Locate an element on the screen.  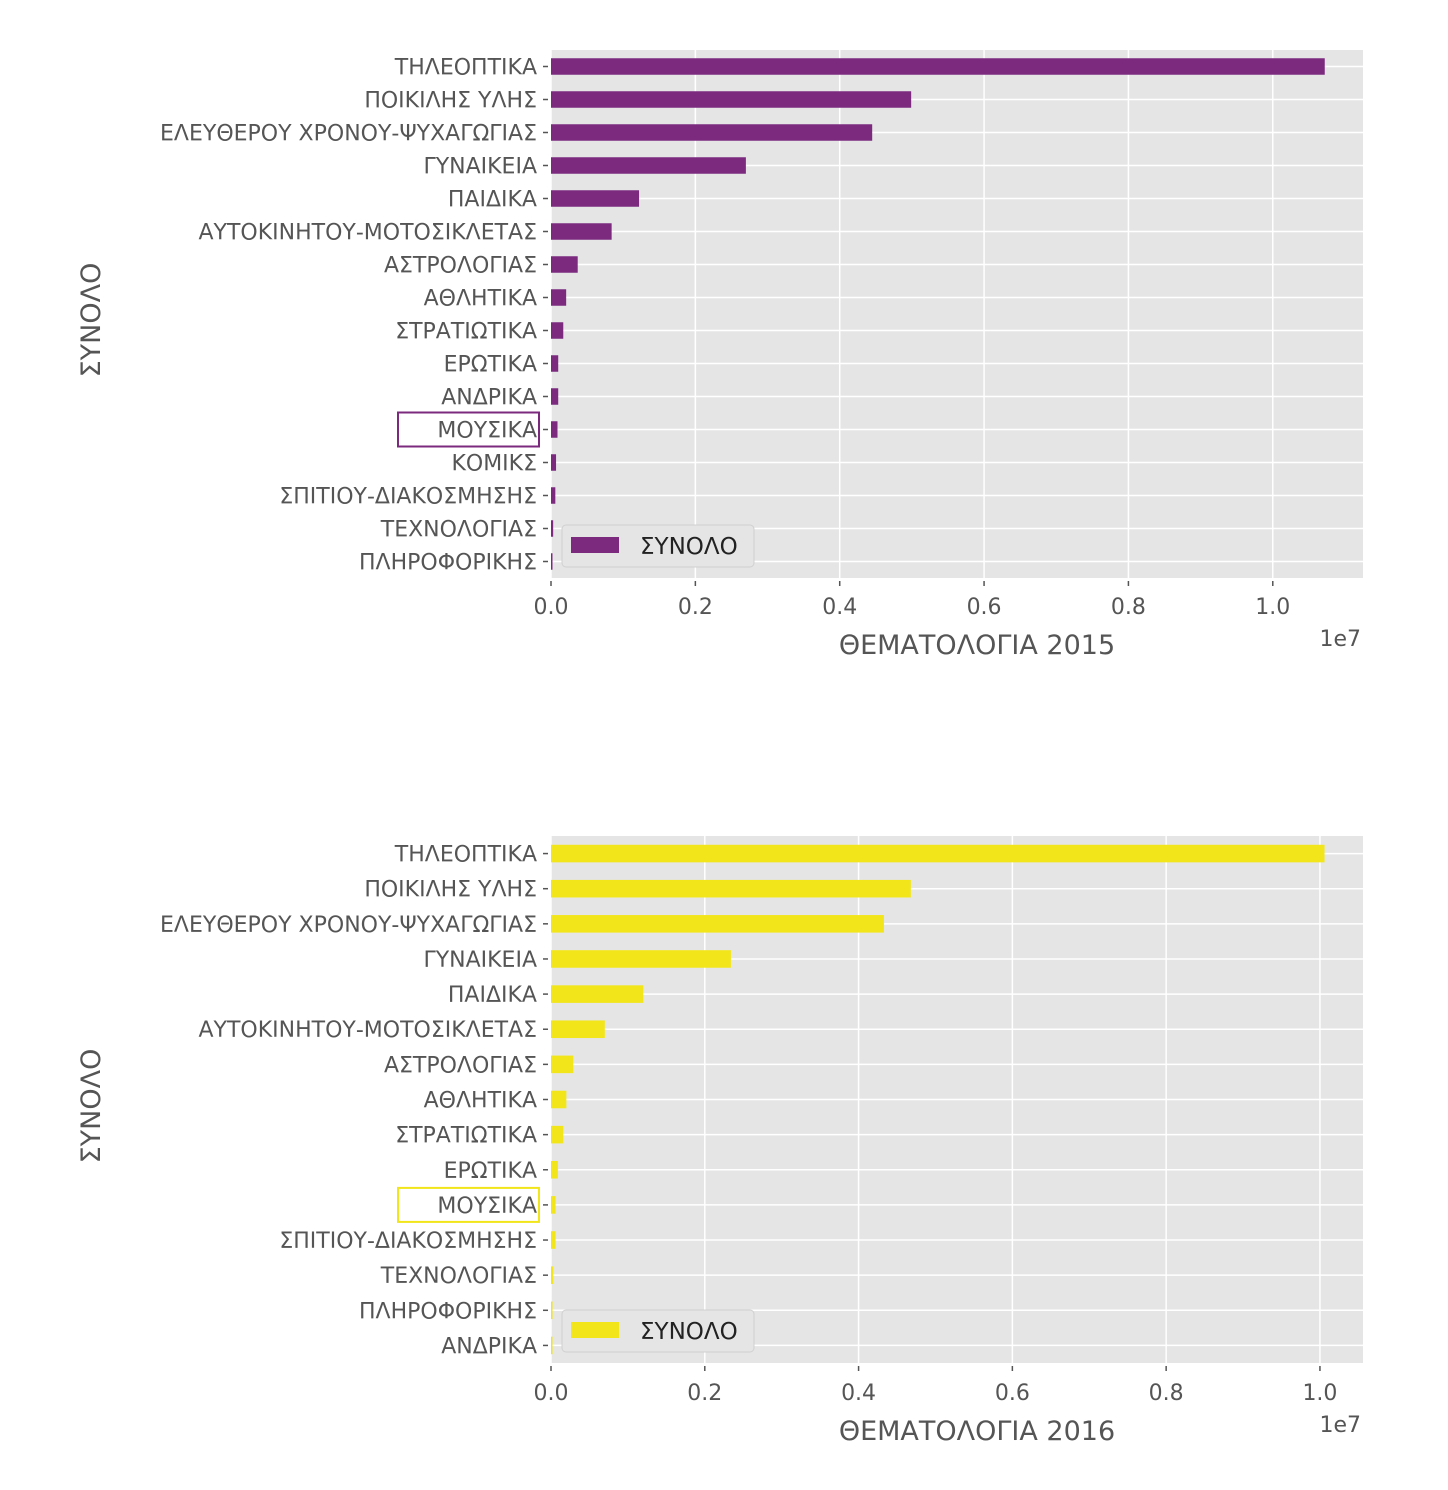
y-tick-label: ΚΟΜΙΚΣ is located at coordinates (494, 464).